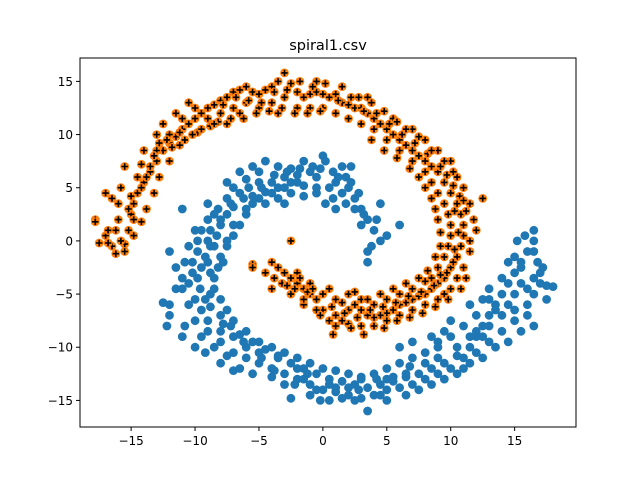 Image resolution: width=640 pixels, height=480 pixels. Describe the element at coordinates (64, 295) in the screenshot. I see `y-tick-label: −5` at that location.